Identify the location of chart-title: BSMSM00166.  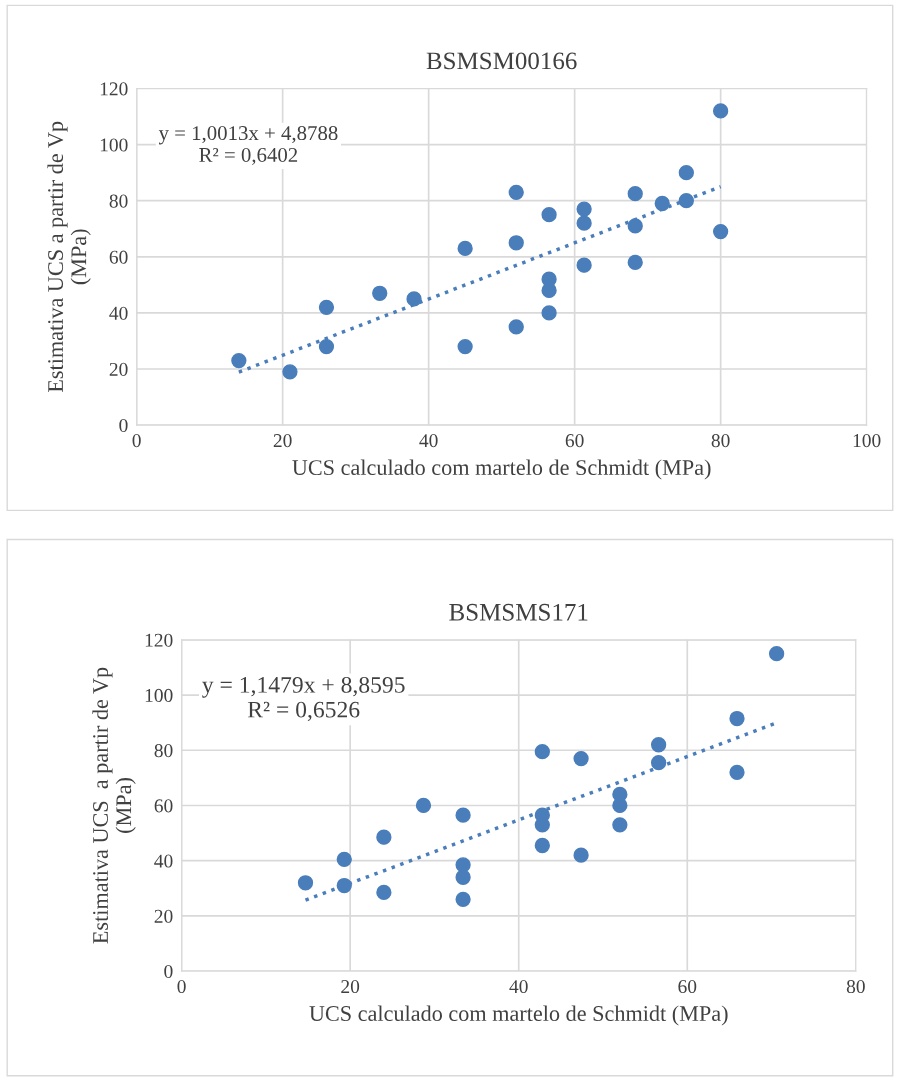
(501, 61).